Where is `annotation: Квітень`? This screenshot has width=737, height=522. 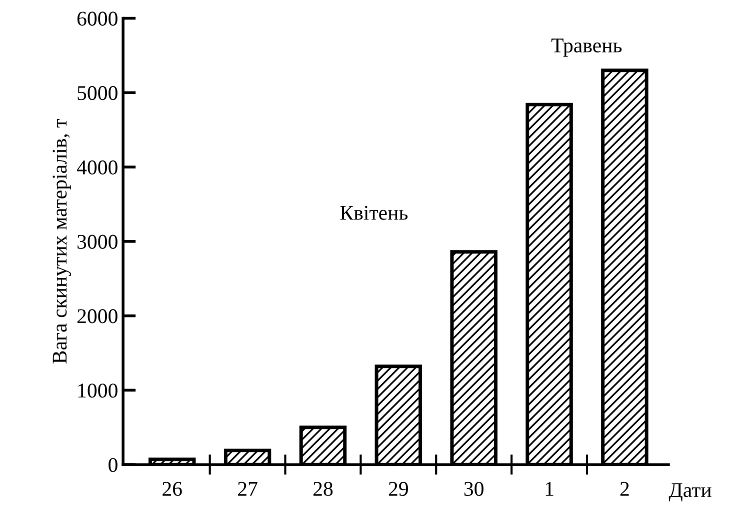
annotation: Квітень is located at coordinates (374, 213).